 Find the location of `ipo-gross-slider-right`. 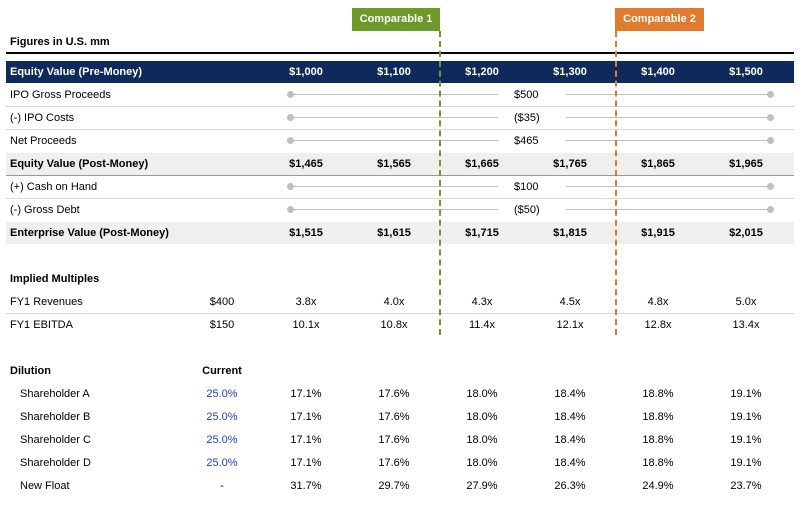

ipo-gross-slider-right is located at coordinates (668, 94).